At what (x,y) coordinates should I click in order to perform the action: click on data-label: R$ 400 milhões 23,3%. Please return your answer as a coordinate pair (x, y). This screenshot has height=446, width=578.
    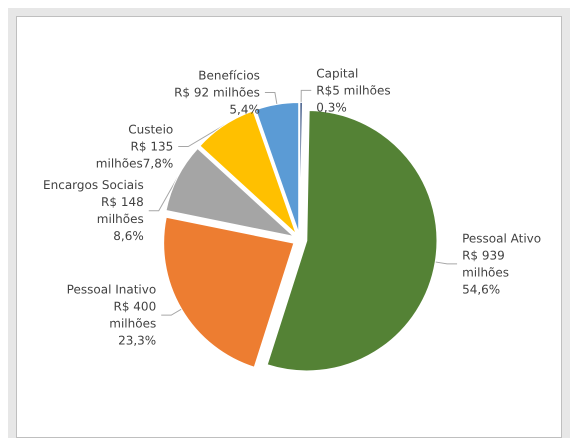
    Looking at the image, I should click on (132, 324).